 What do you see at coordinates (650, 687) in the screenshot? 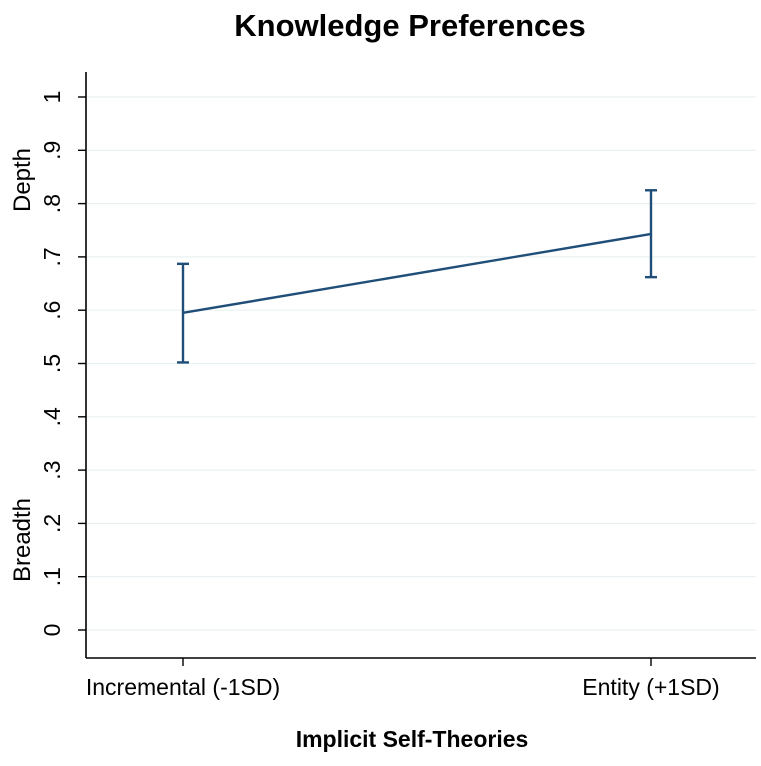
I see `x-tick-label: Entity (+1SD)` at bounding box center [650, 687].